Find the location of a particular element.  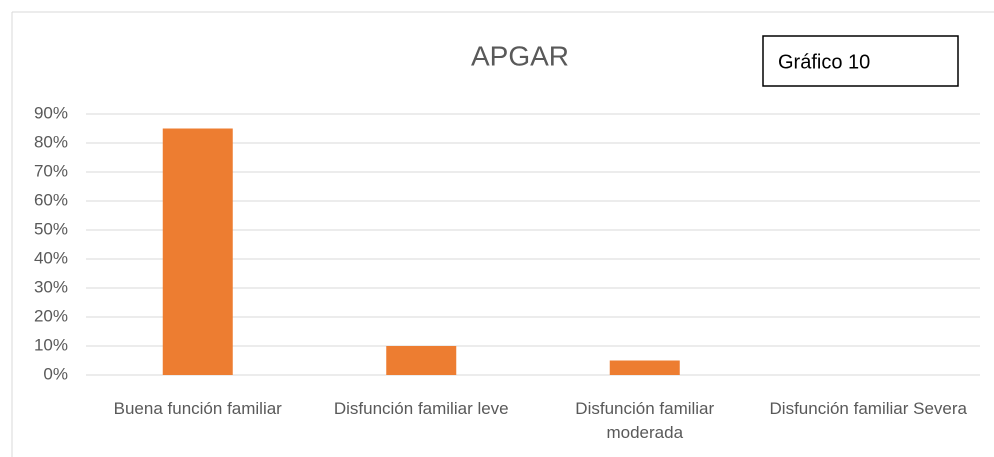

y-tick-label: 20% is located at coordinates (51, 315).